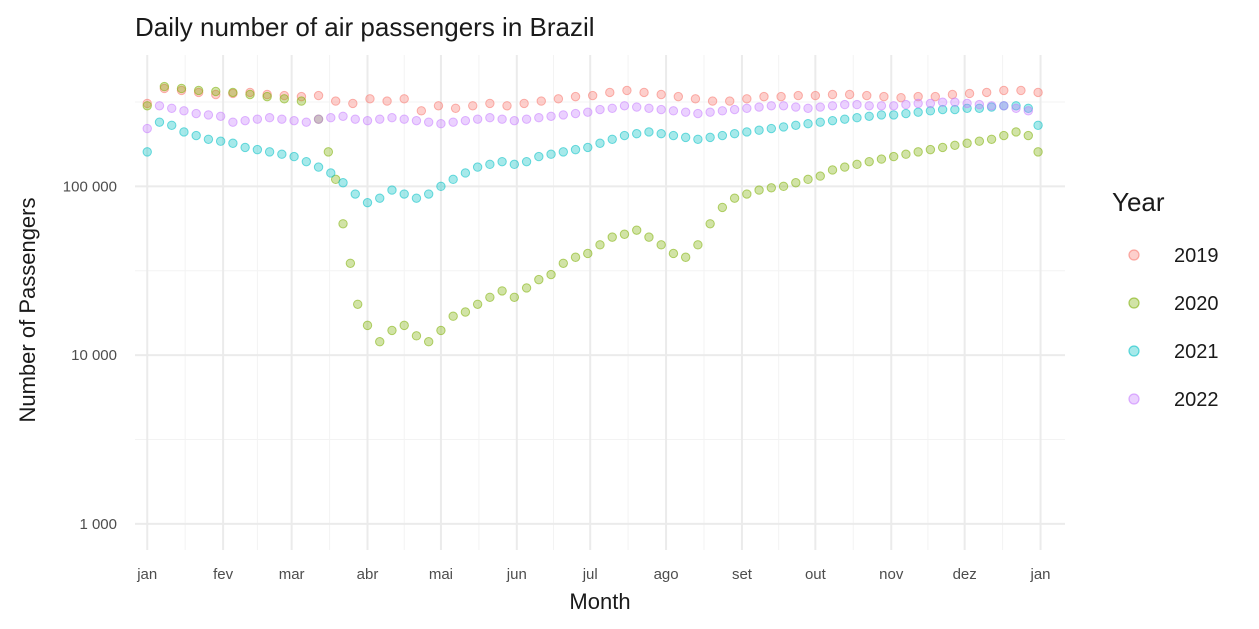  Describe the element at coordinates (1196, 304) in the screenshot. I see `legend-label: 2020` at that location.